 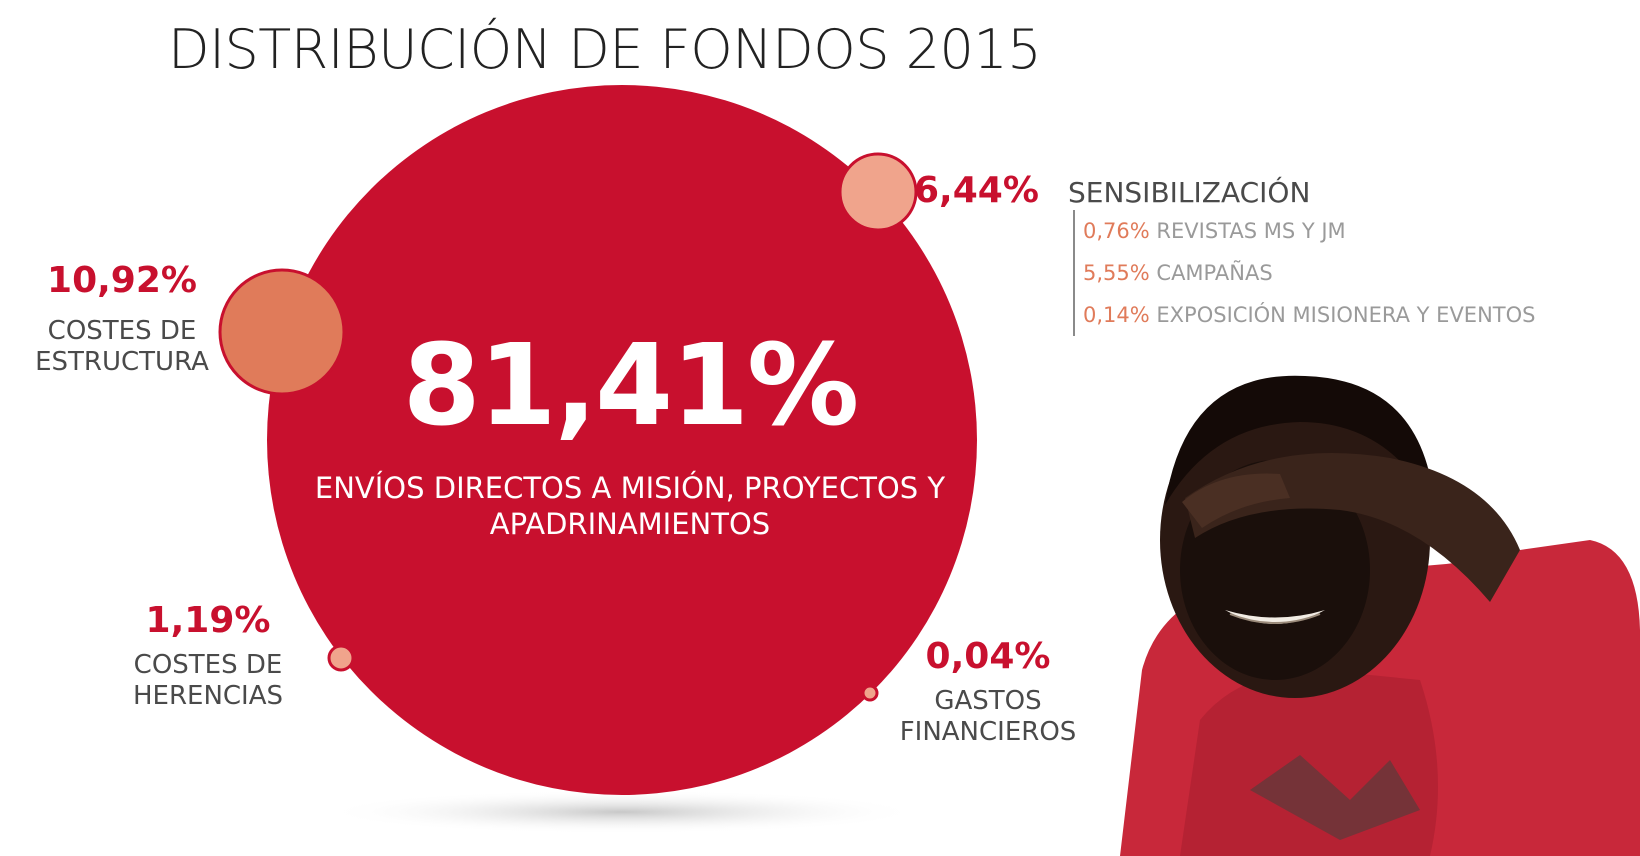 What do you see at coordinates (122, 347) in the screenshot?
I see `category-label-estructura: COSTES DE ESTRUCTURA` at bounding box center [122, 347].